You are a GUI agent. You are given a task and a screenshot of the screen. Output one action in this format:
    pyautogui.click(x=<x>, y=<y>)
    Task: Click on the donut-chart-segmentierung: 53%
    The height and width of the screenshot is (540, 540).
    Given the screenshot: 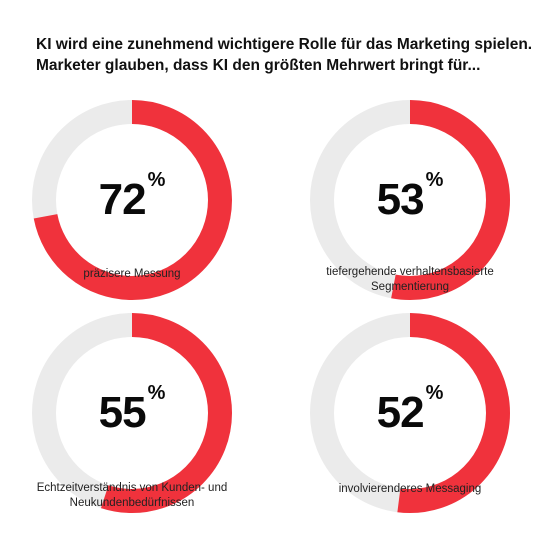 What is the action you would take?
    pyautogui.click(x=410, y=200)
    